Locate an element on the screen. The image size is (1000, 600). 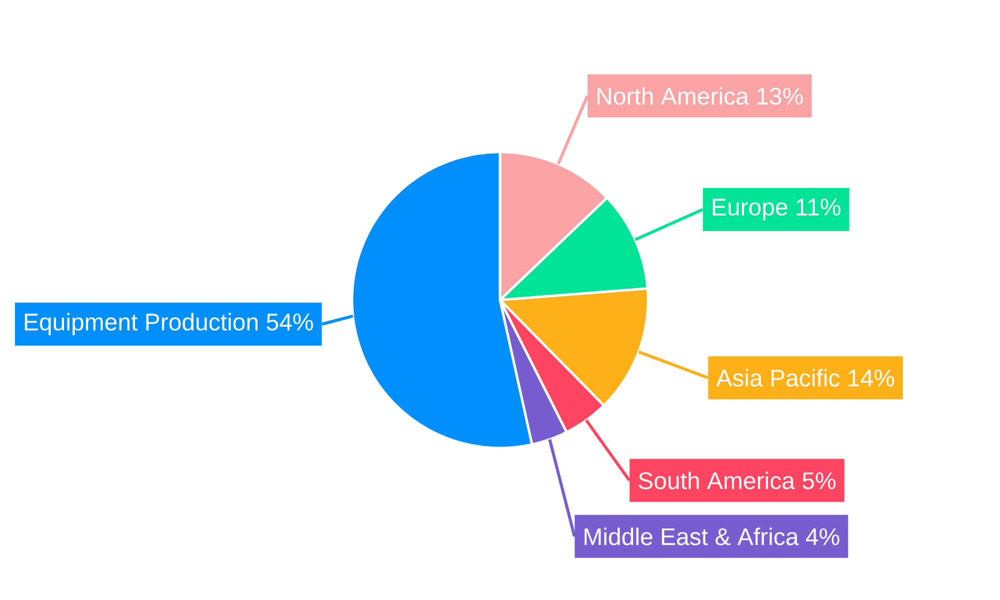
slice-label: North America is located at coordinates (673, 96).